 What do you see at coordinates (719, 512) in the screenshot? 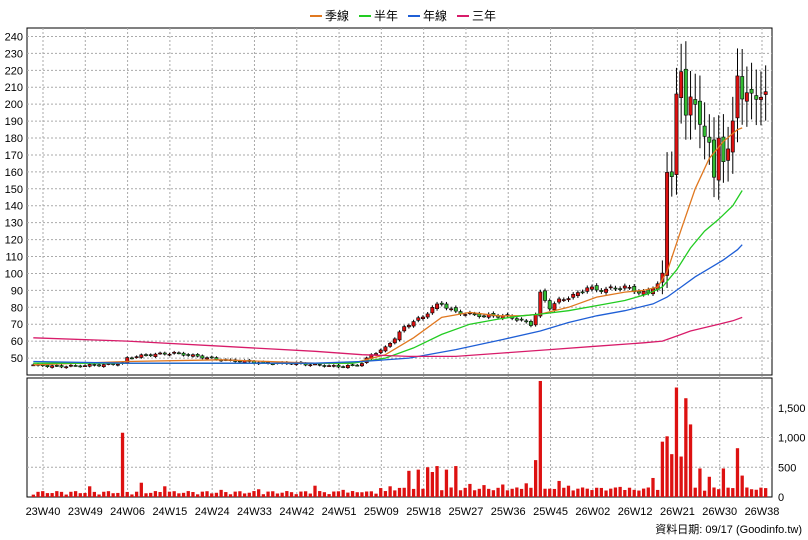
I see `x-tick-label: 26W30` at bounding box center [719, 512].